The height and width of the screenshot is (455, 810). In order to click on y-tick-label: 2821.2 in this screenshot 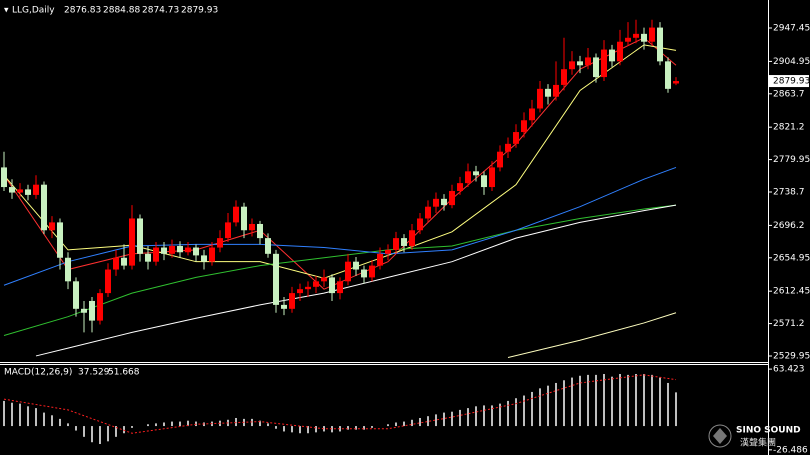, I will do `click(789, 128)`.